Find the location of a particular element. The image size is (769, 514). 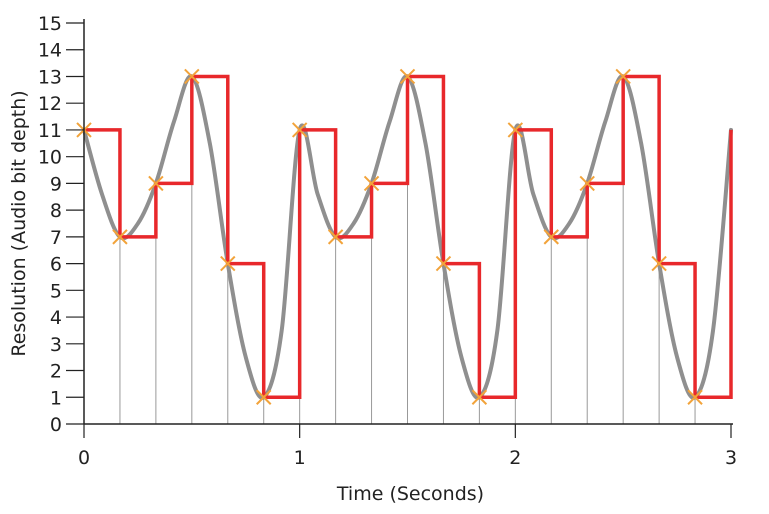

y-tick-label: 6 is located at coordinates (56, 265).